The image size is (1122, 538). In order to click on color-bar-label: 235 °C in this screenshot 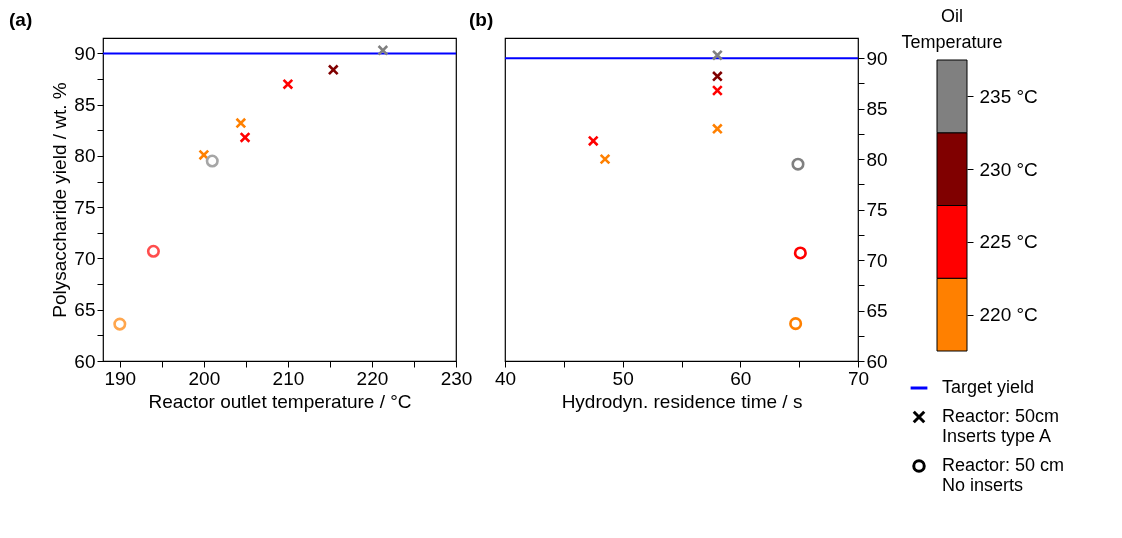, I will do `click(1008, 96)`.